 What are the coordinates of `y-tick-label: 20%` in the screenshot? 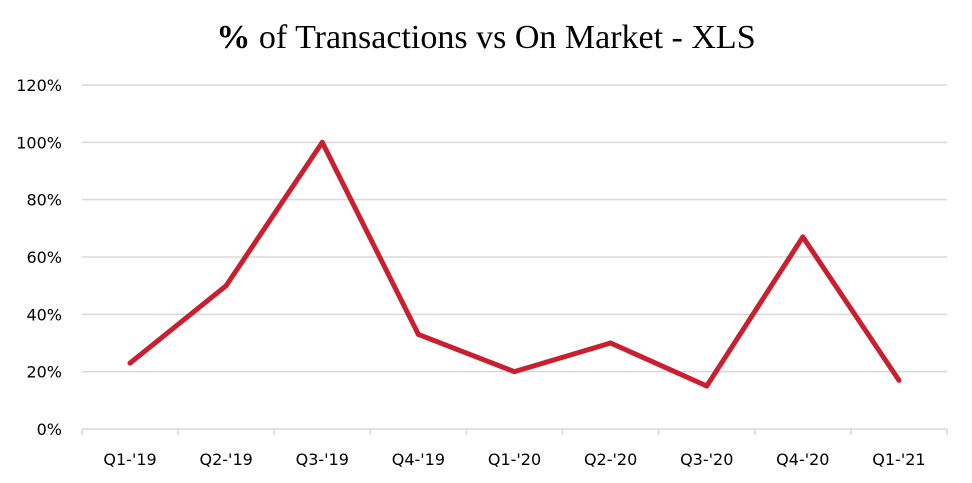 It's located at (44, 372).